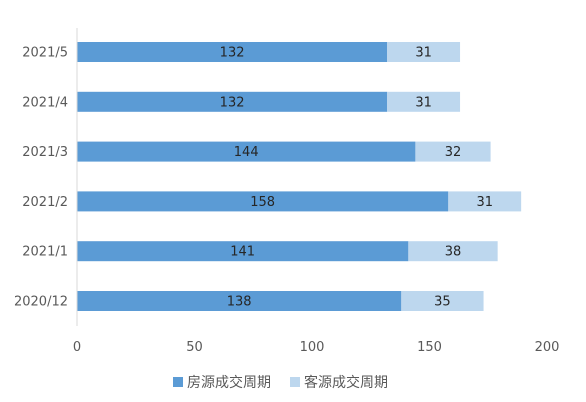 The image size is (586, 402). I want to click on x-tick-label: 150, so click(429, 347).